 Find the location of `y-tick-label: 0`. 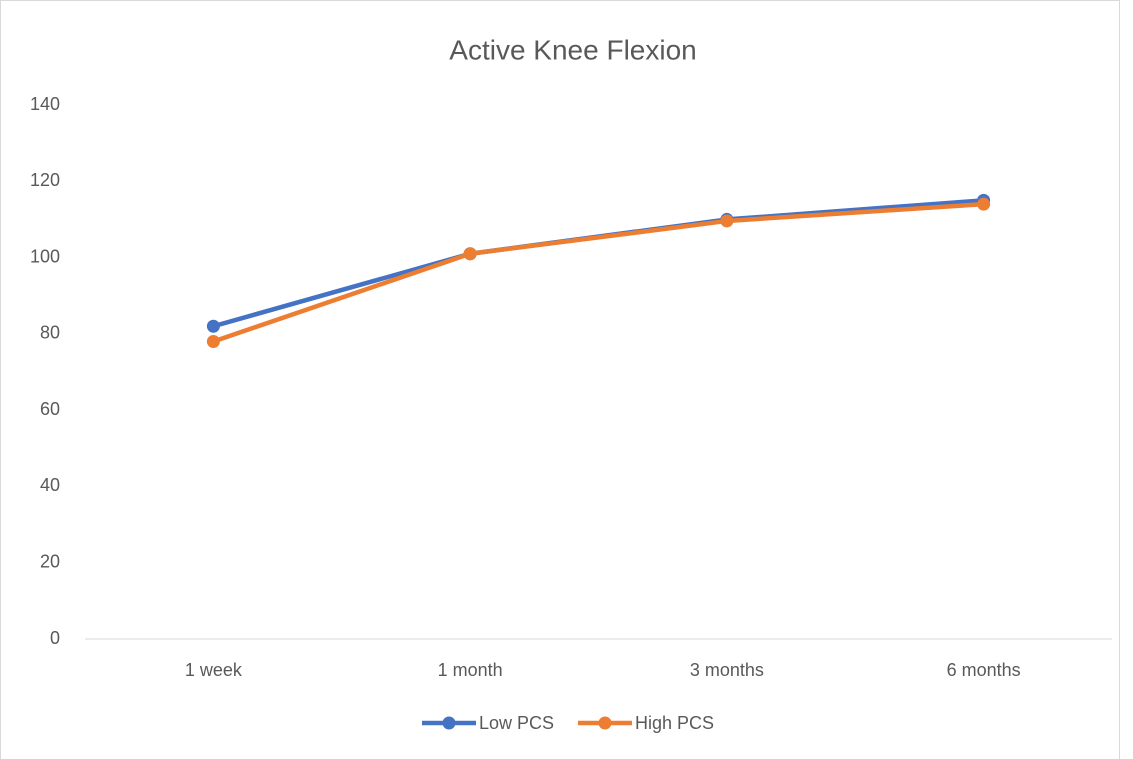

y-tick-label: 0 is located at coordinates (55, 638).